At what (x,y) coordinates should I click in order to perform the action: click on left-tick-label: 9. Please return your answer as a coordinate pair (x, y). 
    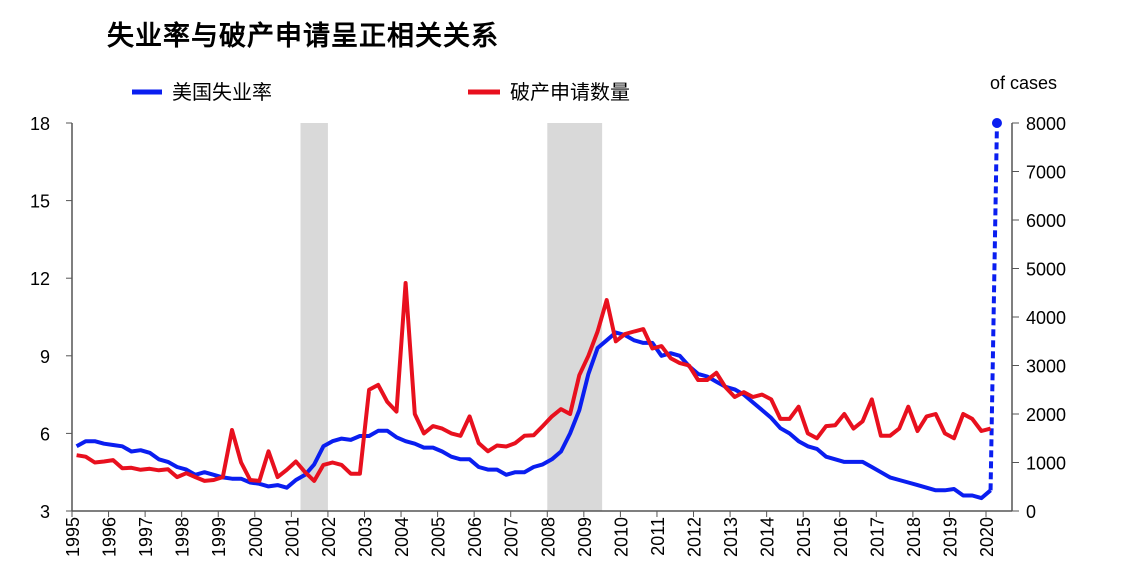
    Looking at the image, I should click on (45, 357).